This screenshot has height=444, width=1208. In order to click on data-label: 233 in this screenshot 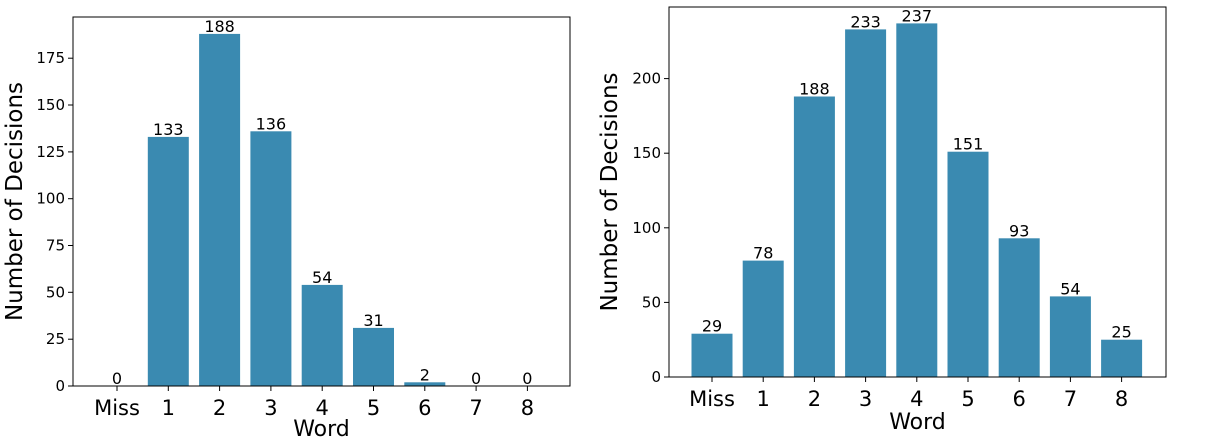, I will do `click(865, 21)`.